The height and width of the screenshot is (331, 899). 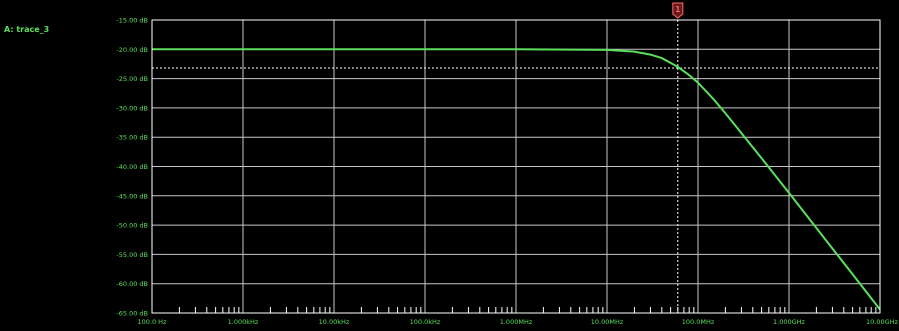 I want to click on series-label: A: trace_3, so click(x=26, y=29).